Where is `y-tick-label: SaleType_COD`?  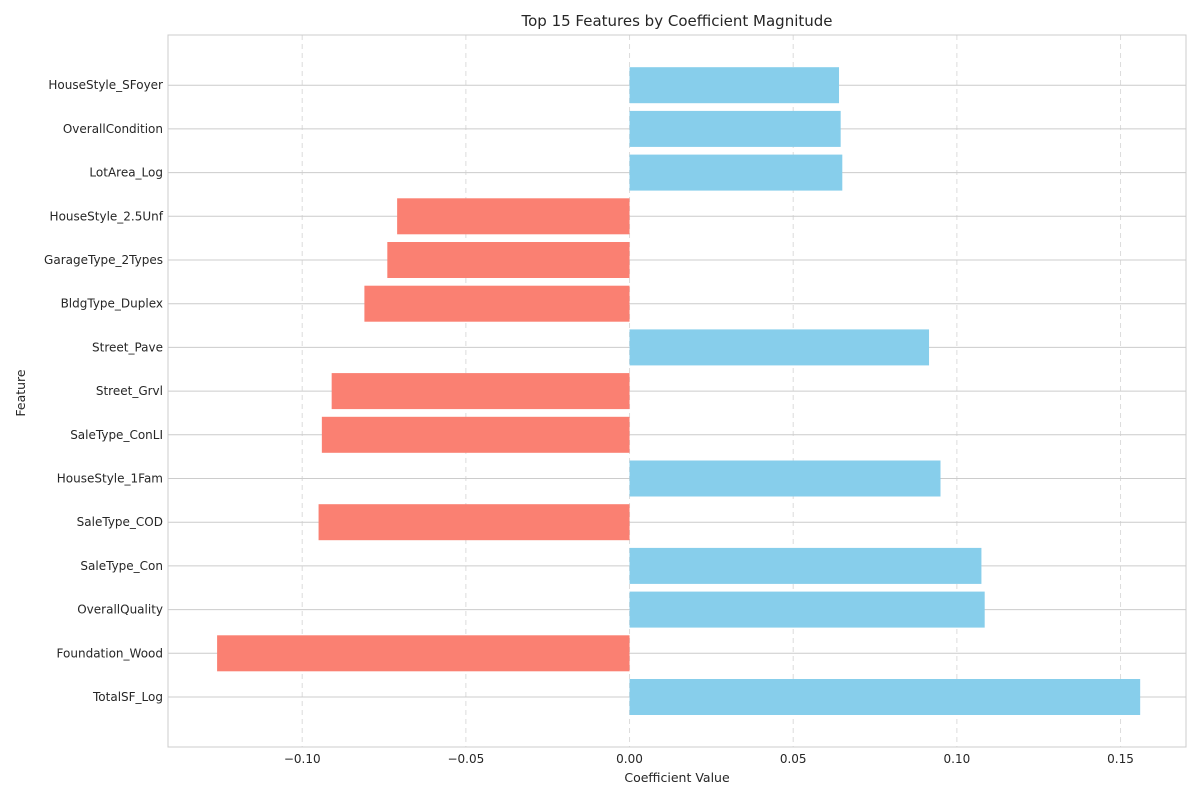
y-tick-label: SaleType_COD is located at coordinates (120, 522).